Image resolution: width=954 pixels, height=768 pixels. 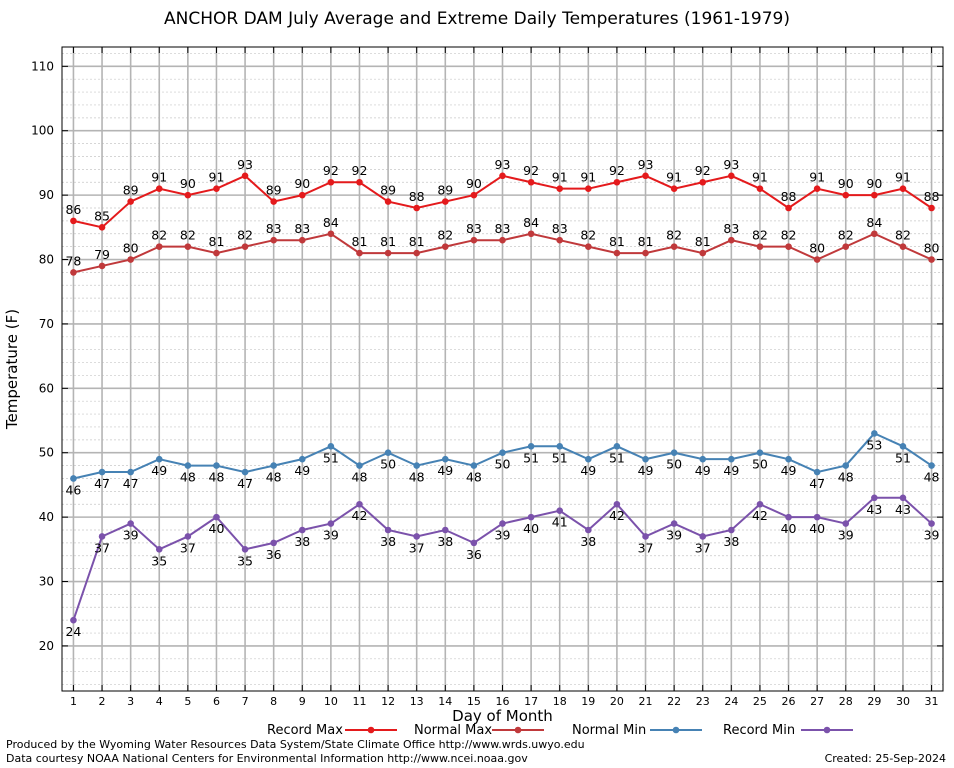 What do you see at coordinates (617, 701) in the screenshot?
I see `x-tick-label: 20` at bounding box center [617, 701].